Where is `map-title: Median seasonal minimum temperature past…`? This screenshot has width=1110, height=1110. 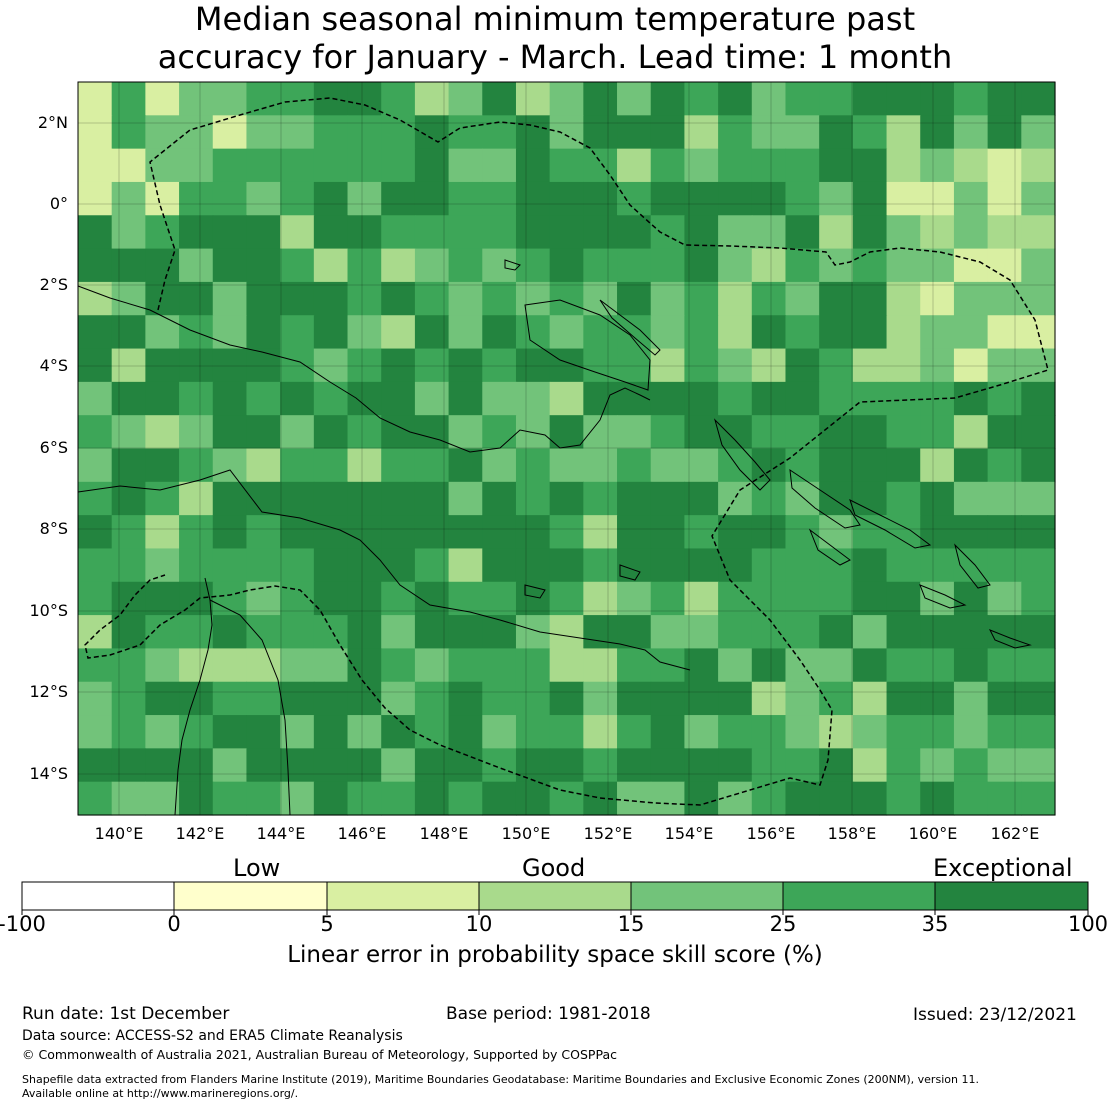
map-title: Median seasonal minimum temperature past… is located at coordinates (555, 38).